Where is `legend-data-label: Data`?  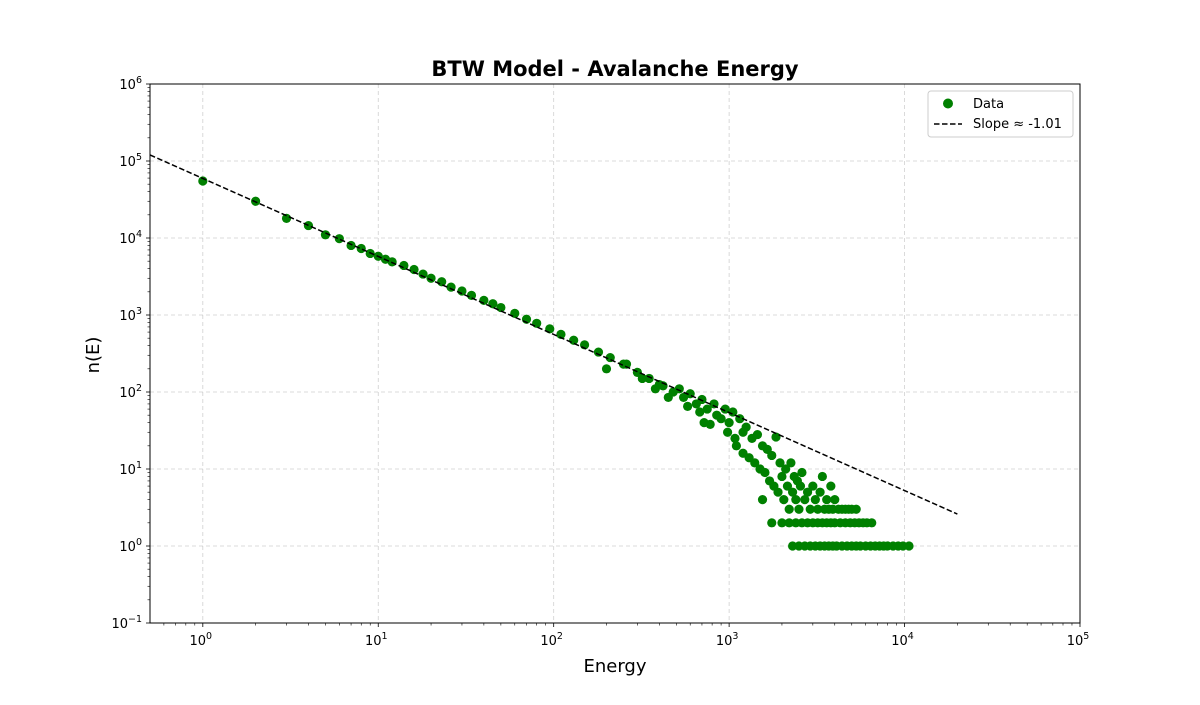
legend-data-label: Data is located at coordinates (988, 104).